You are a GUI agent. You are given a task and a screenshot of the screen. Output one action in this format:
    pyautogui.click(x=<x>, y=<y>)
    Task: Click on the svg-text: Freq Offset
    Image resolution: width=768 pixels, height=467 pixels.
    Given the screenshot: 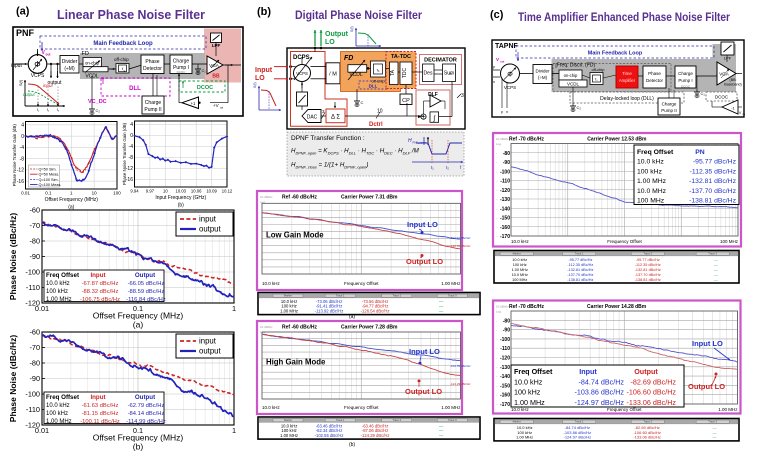 What is the action you would take?
    pyautogui.click(x=533, y=371)
    